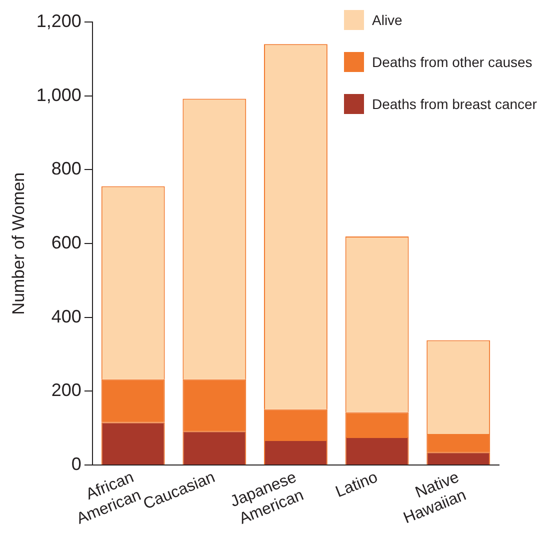 Image resolution: width=554 pixels, height=540 pixels. I want to click on x-tick-label: Latino, so click(356, 485).